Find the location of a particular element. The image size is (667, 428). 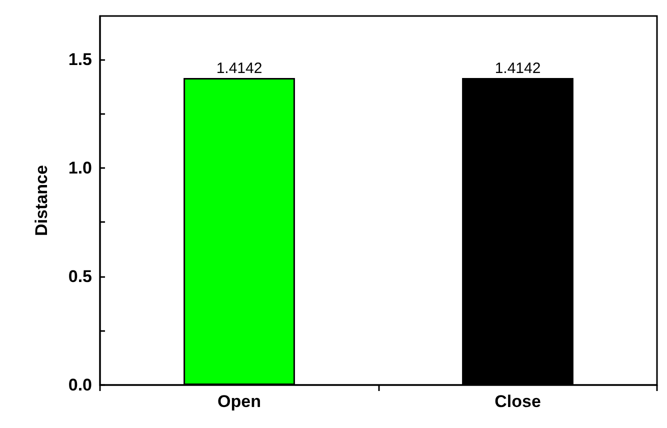

y-axis-title: Distance is located at coordinates (41, 200).